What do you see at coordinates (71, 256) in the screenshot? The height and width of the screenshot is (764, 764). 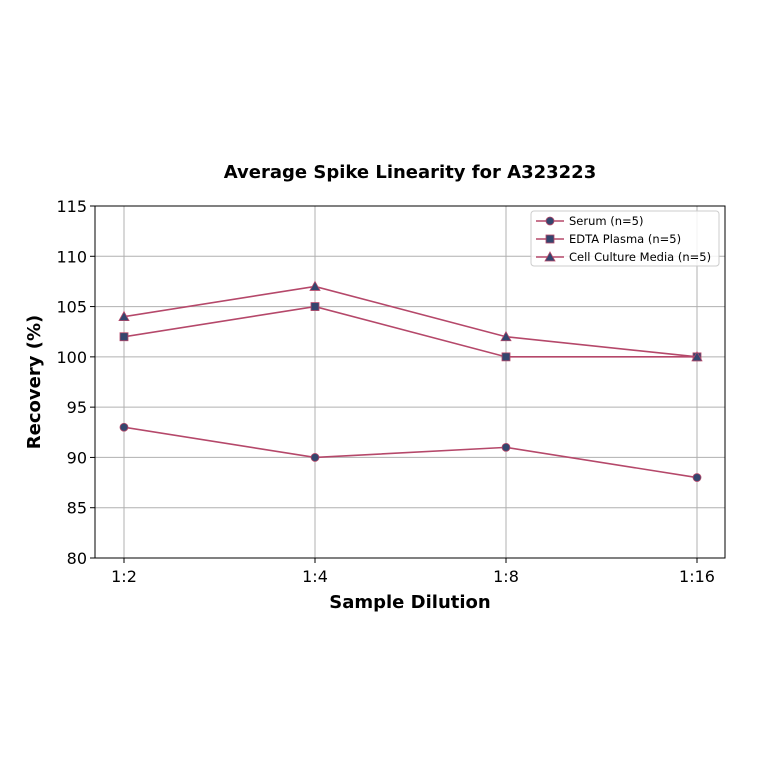 I see `y-tick-label: 110` at bounding box center [71, 256].